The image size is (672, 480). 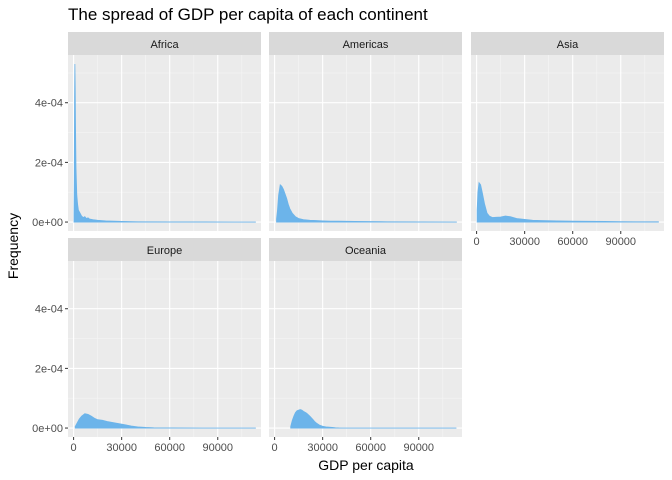 I want to click on facet-strip-label: Oceania, so click(x=366, y=251).